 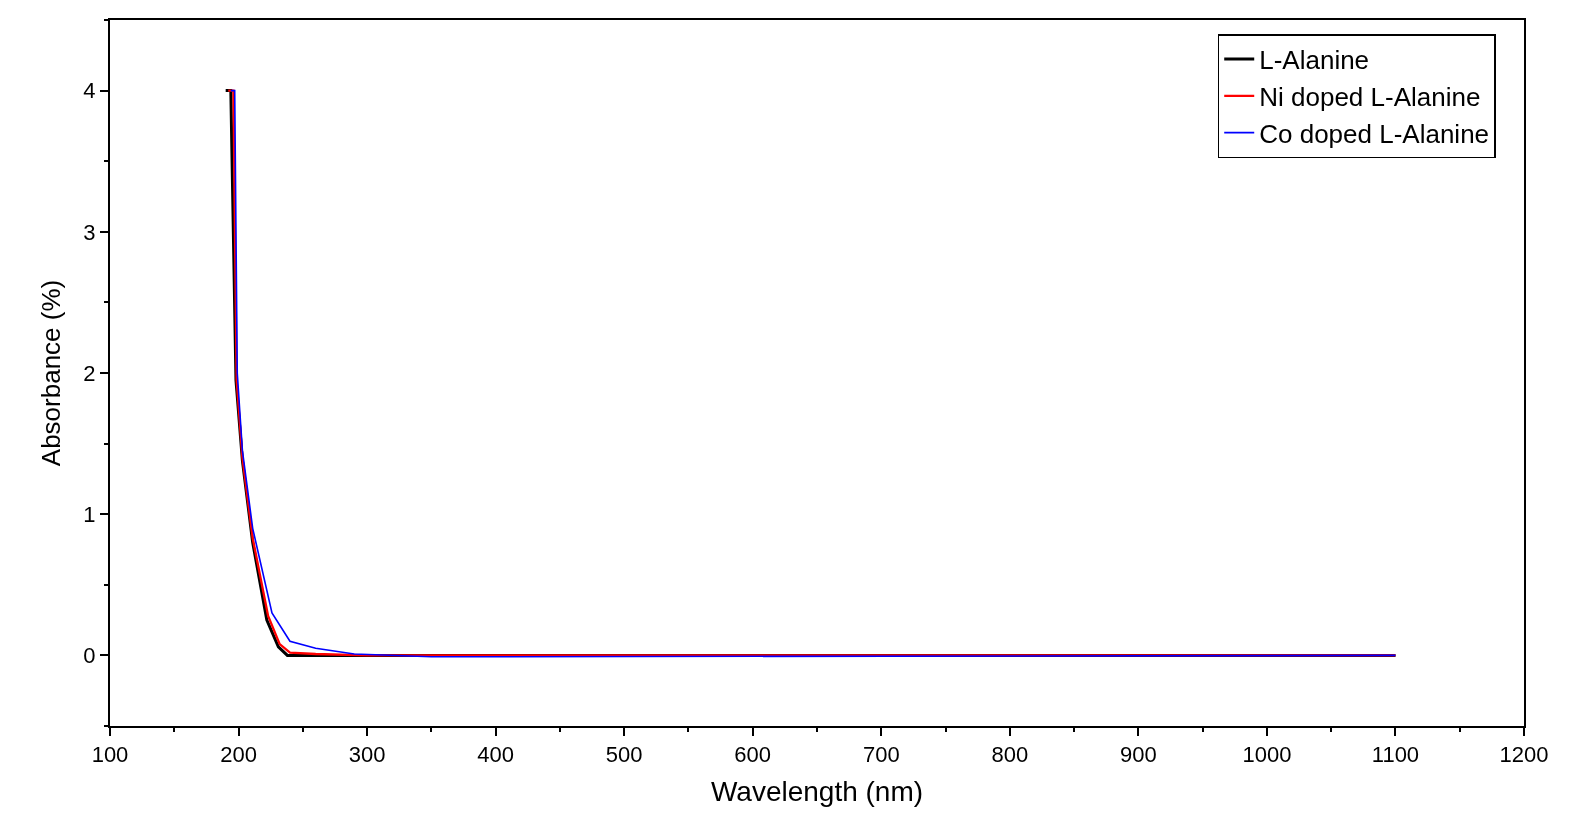 I want to click on x-tick-label: 100, so click(x=110, y=755).